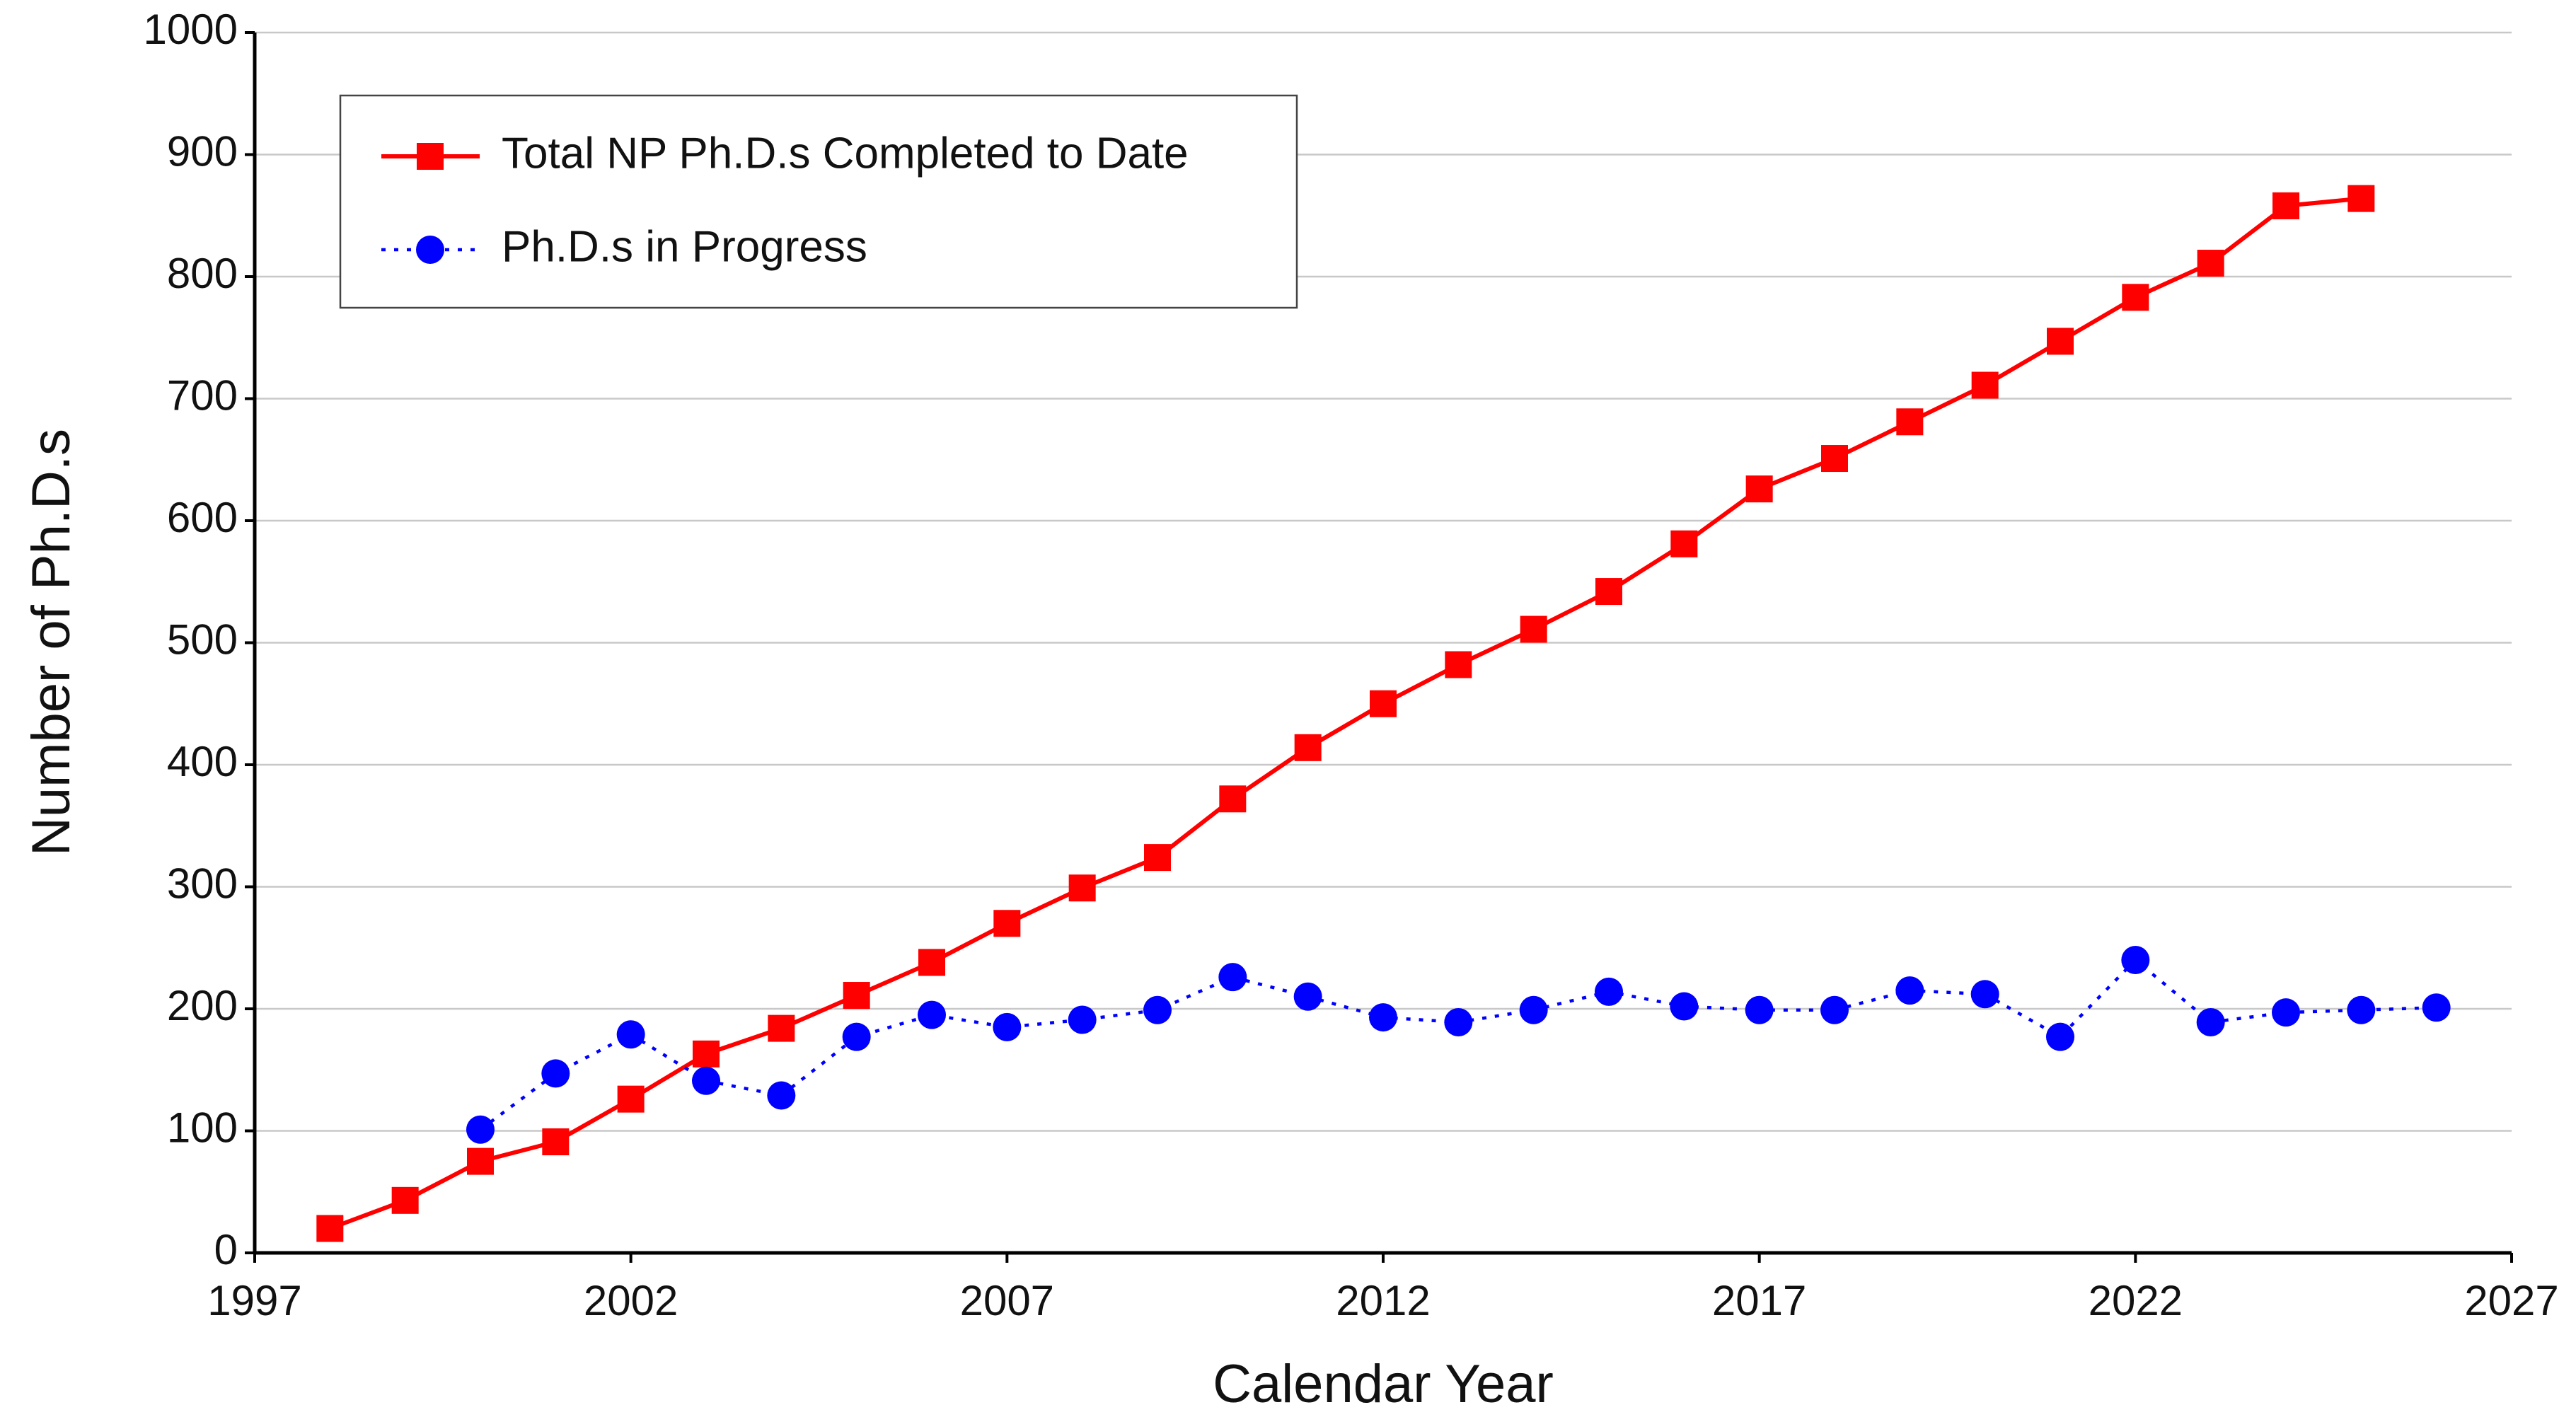  Describe the element at coordinates (845, 153) in the screenshot. I see `legend-label: Total NP Ph.D.s Completed to Date` at that location.